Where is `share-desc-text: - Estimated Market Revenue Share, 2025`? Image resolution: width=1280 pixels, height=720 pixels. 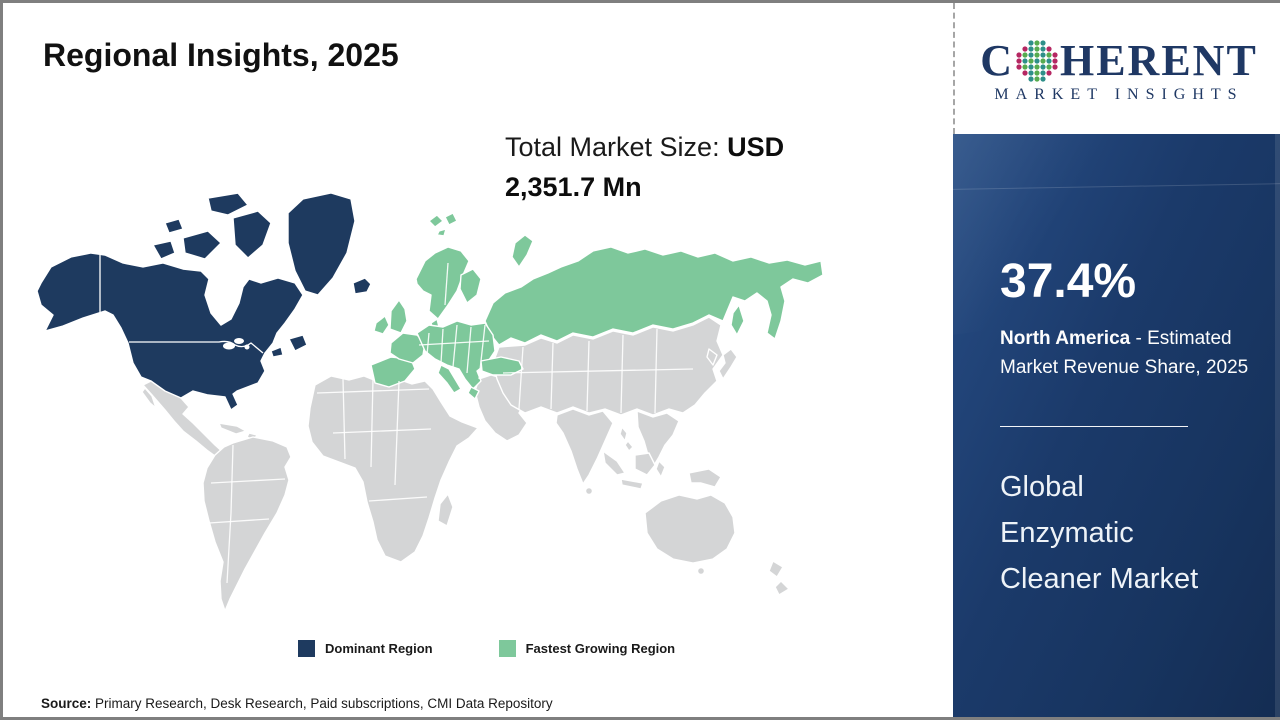
share-desc-text: - Estimated Market Revenue Share, 2025 is located at coordinates (1124, 353).